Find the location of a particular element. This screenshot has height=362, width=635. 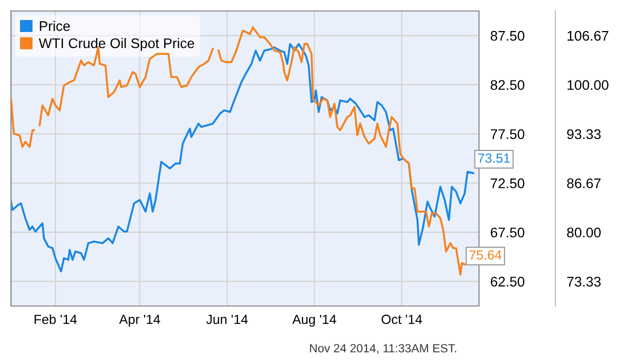

x-tick-label: Feb '14 is located at coordinates (55, 319).